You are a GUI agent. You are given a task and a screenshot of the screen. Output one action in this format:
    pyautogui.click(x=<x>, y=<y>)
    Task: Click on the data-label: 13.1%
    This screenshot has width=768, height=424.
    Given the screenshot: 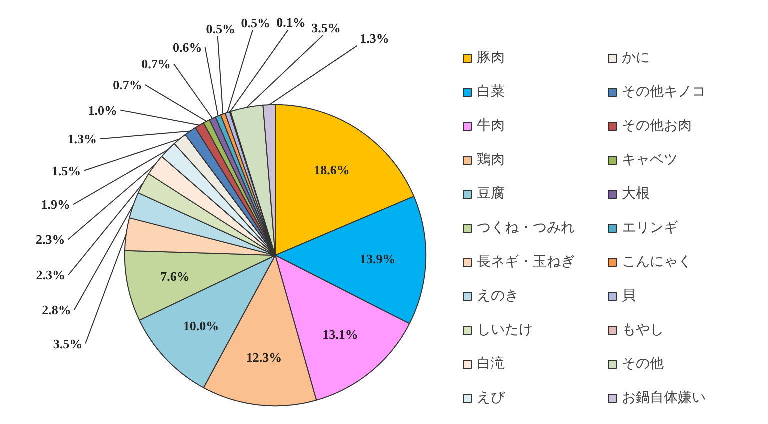 What is the action you would take?
    pyautogui.click(x=340, y=334)
    